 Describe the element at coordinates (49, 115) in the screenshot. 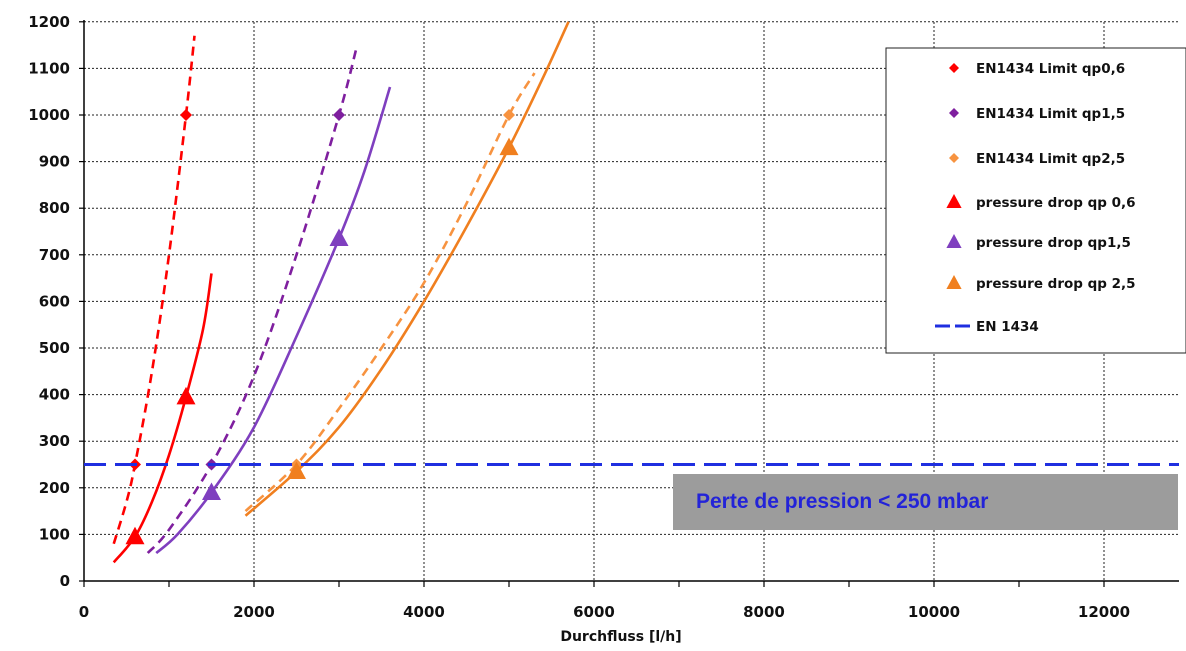

I see `y-tick-label: 1000` at that location.